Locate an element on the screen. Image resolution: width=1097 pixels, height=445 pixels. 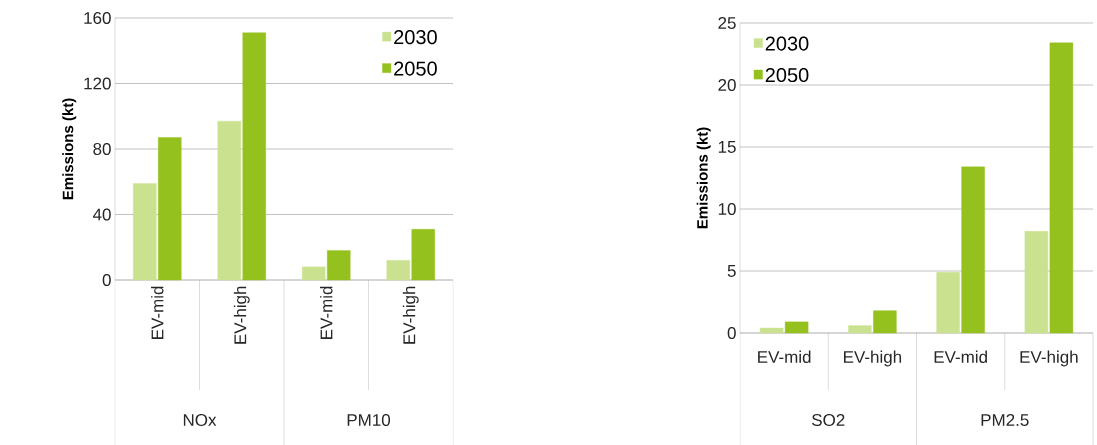
y-tick-label: 40 is located at coordinates (101, 214).